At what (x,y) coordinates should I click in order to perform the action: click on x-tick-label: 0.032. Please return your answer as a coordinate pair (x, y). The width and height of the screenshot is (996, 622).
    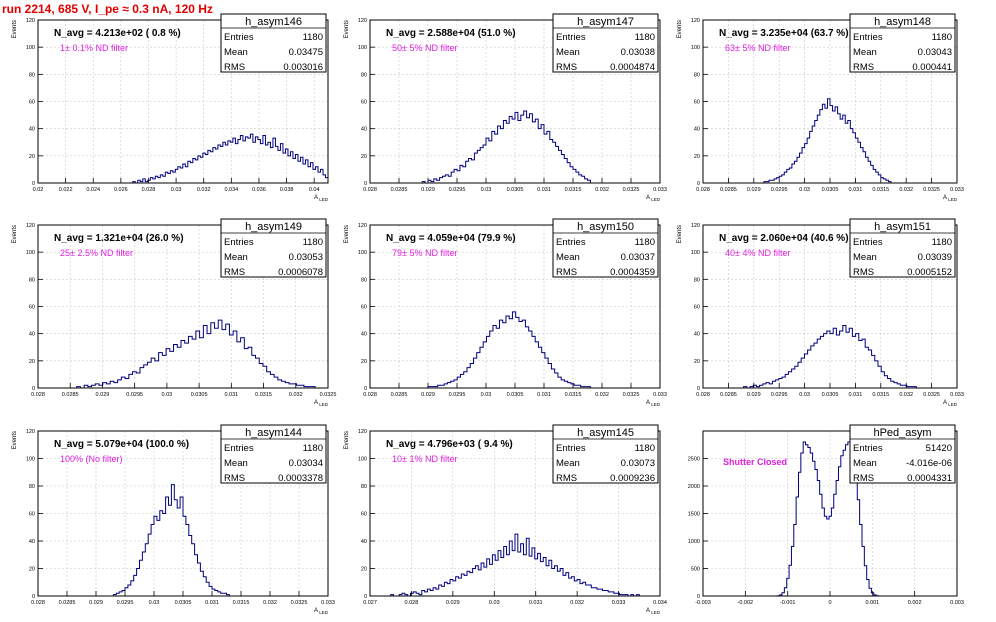
    Looking at the image, I should click on (906, 190).